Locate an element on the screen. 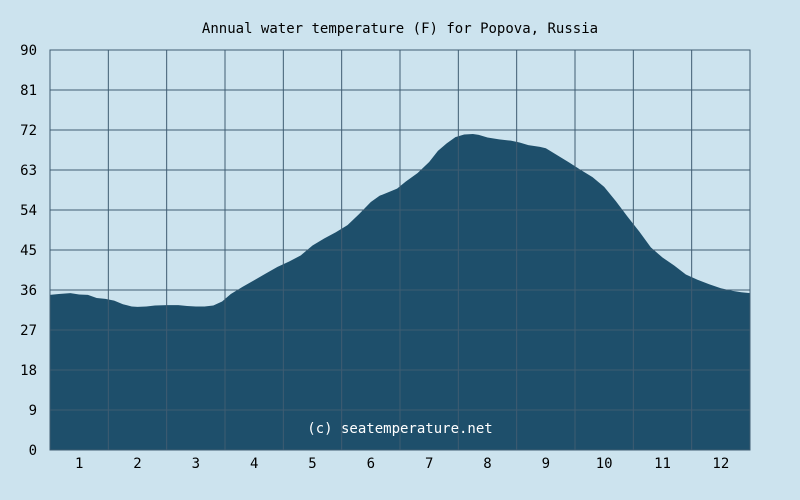 Image resolution: width=800 pixels, height=500 pixels. y-tick-label: 27 is located at coordinates (28, 331).